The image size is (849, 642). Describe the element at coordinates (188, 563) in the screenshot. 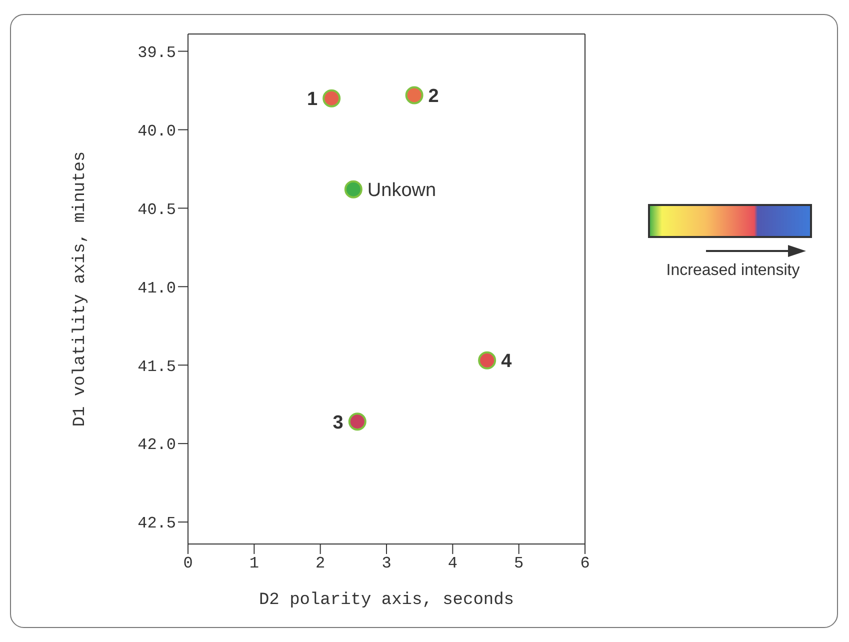

I see `x-tick-label: 0` at that location.